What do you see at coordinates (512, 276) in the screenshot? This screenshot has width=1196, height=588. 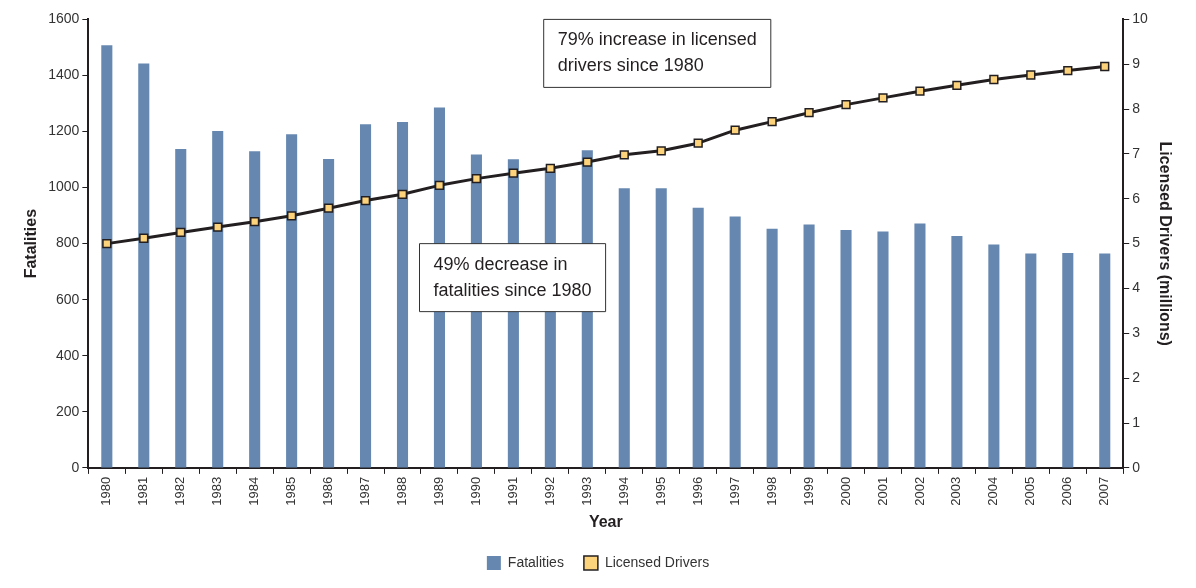 I see `annotation: 49% decrease in fatalities since 1980` at bounding box center [512, 276].